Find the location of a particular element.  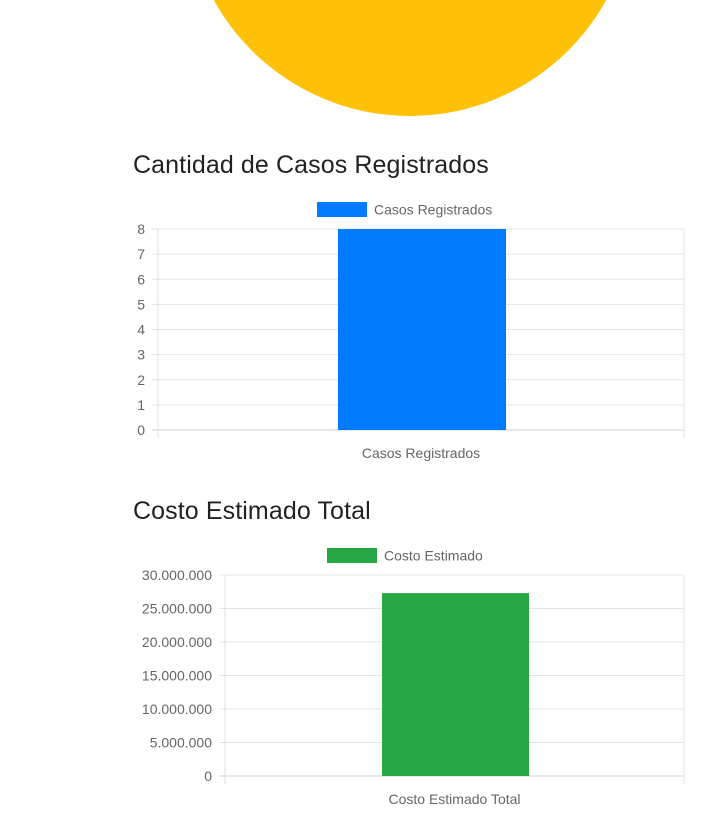

y-tick-label: 20.000.000 is located at coordinates (177, 642).